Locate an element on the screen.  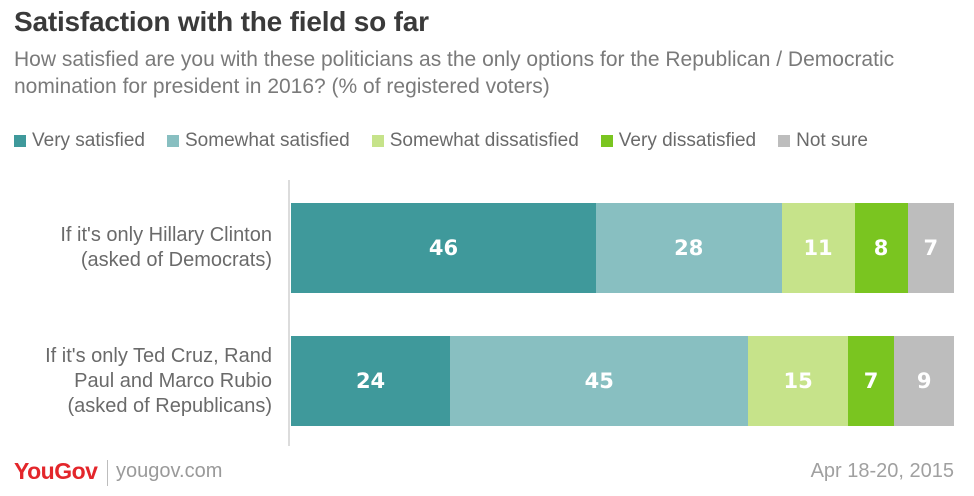
category-label-line: If it's only Hillary Clinton is located at coordinates (166, 235).